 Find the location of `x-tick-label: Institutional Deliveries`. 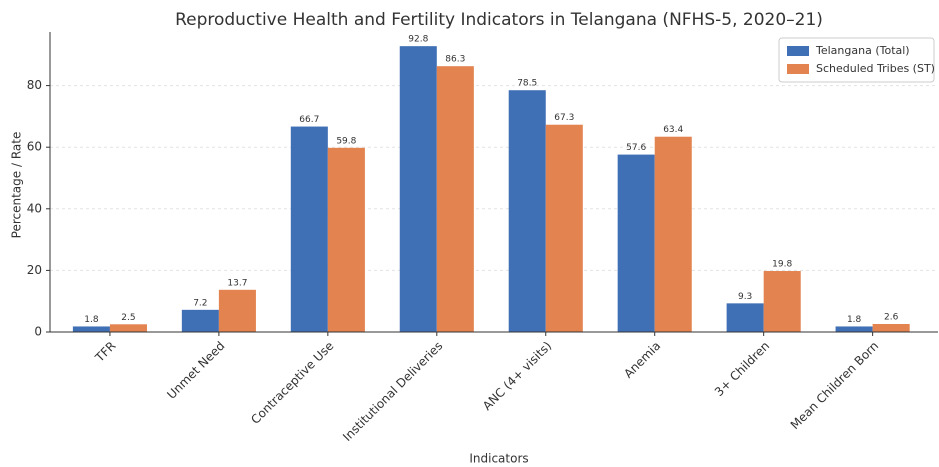

x-tick-label: Institutional Deliveries is located at coordinates (392, 391).